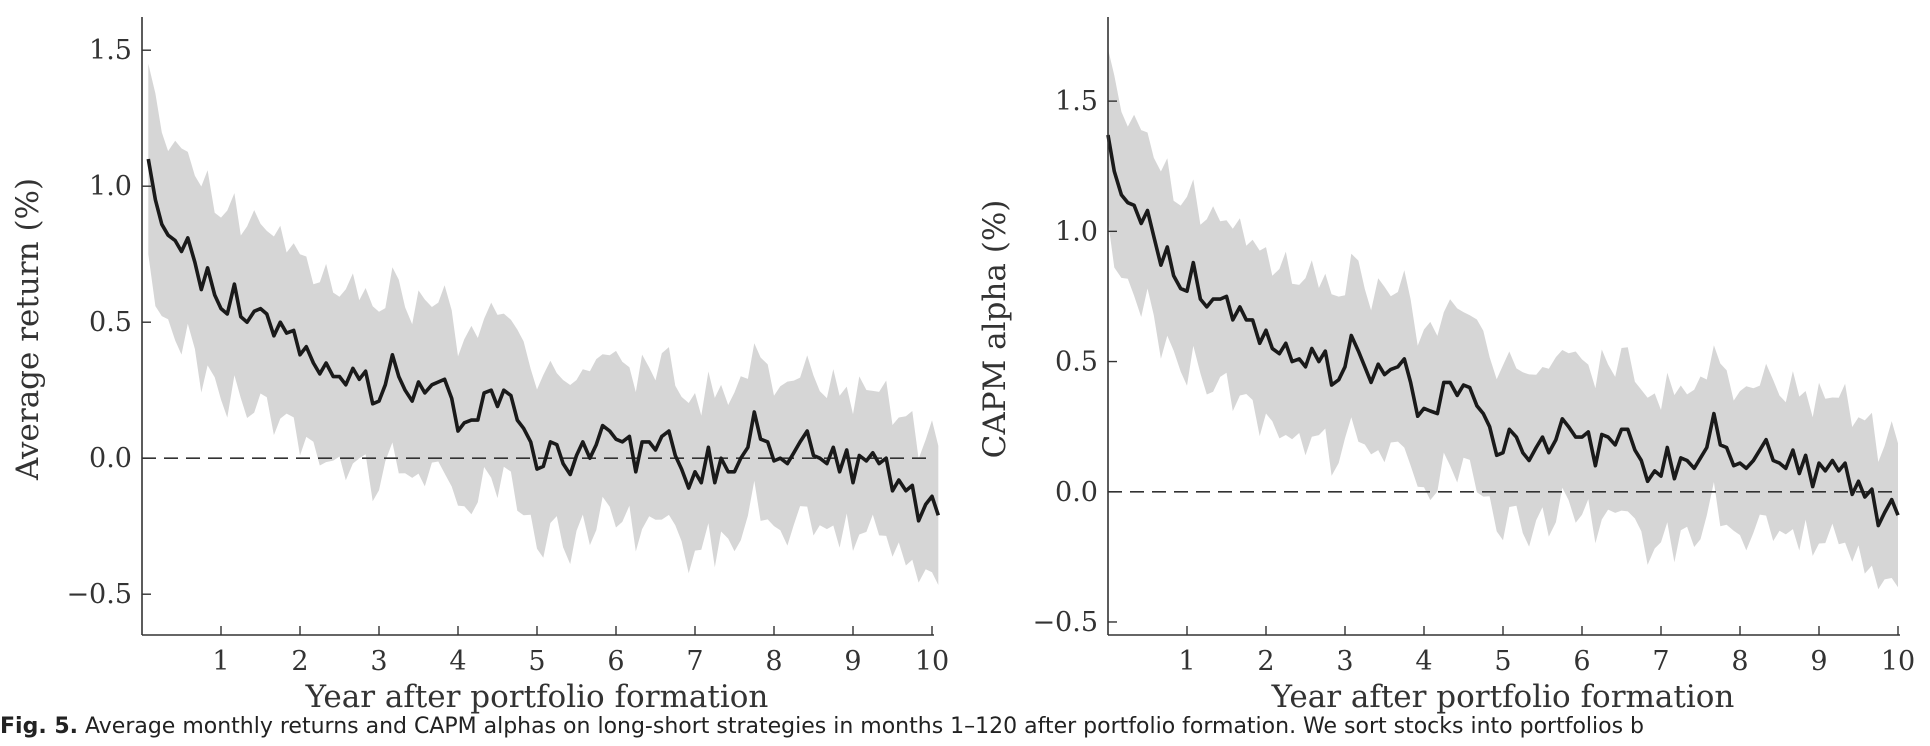 This screenshot has height=746, width=1930. Describe the element at coordinates (39, 726) in the screenshot. I see `caption-label: Fig. 5.` at that location.